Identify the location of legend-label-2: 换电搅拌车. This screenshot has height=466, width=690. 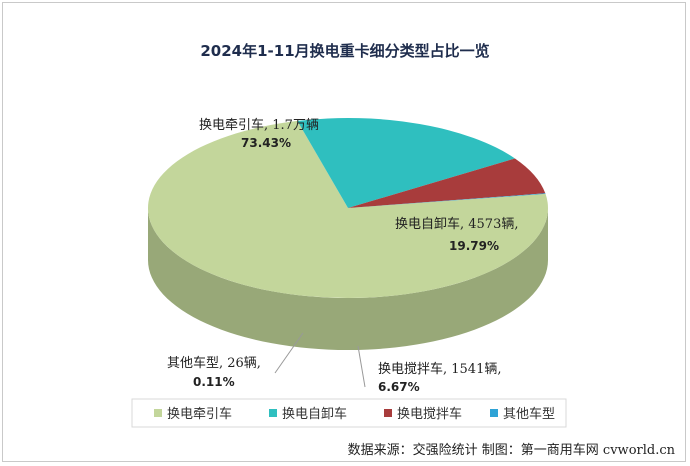
(429, 414).